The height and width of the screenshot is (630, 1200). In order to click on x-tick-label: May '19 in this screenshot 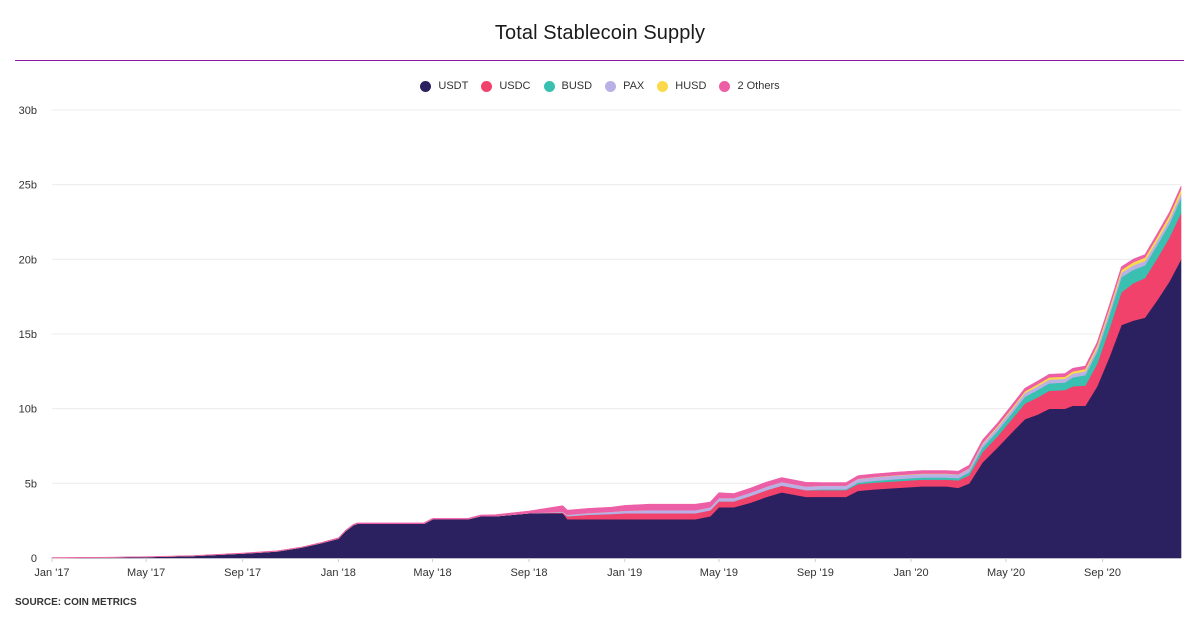, I will do `click(719, 573)`.